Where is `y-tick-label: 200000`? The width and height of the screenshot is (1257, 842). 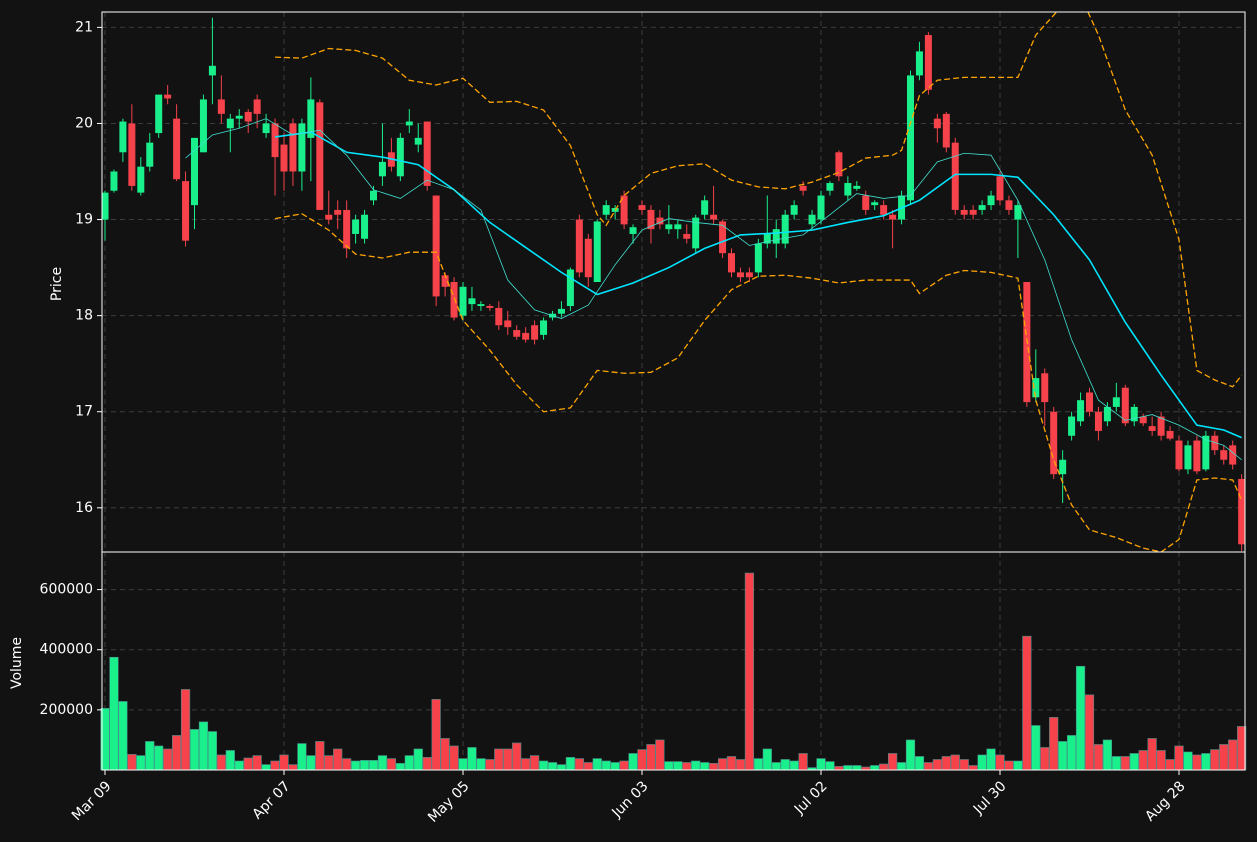
y-tick-label: 200000 is located at coordinates (66, 710).